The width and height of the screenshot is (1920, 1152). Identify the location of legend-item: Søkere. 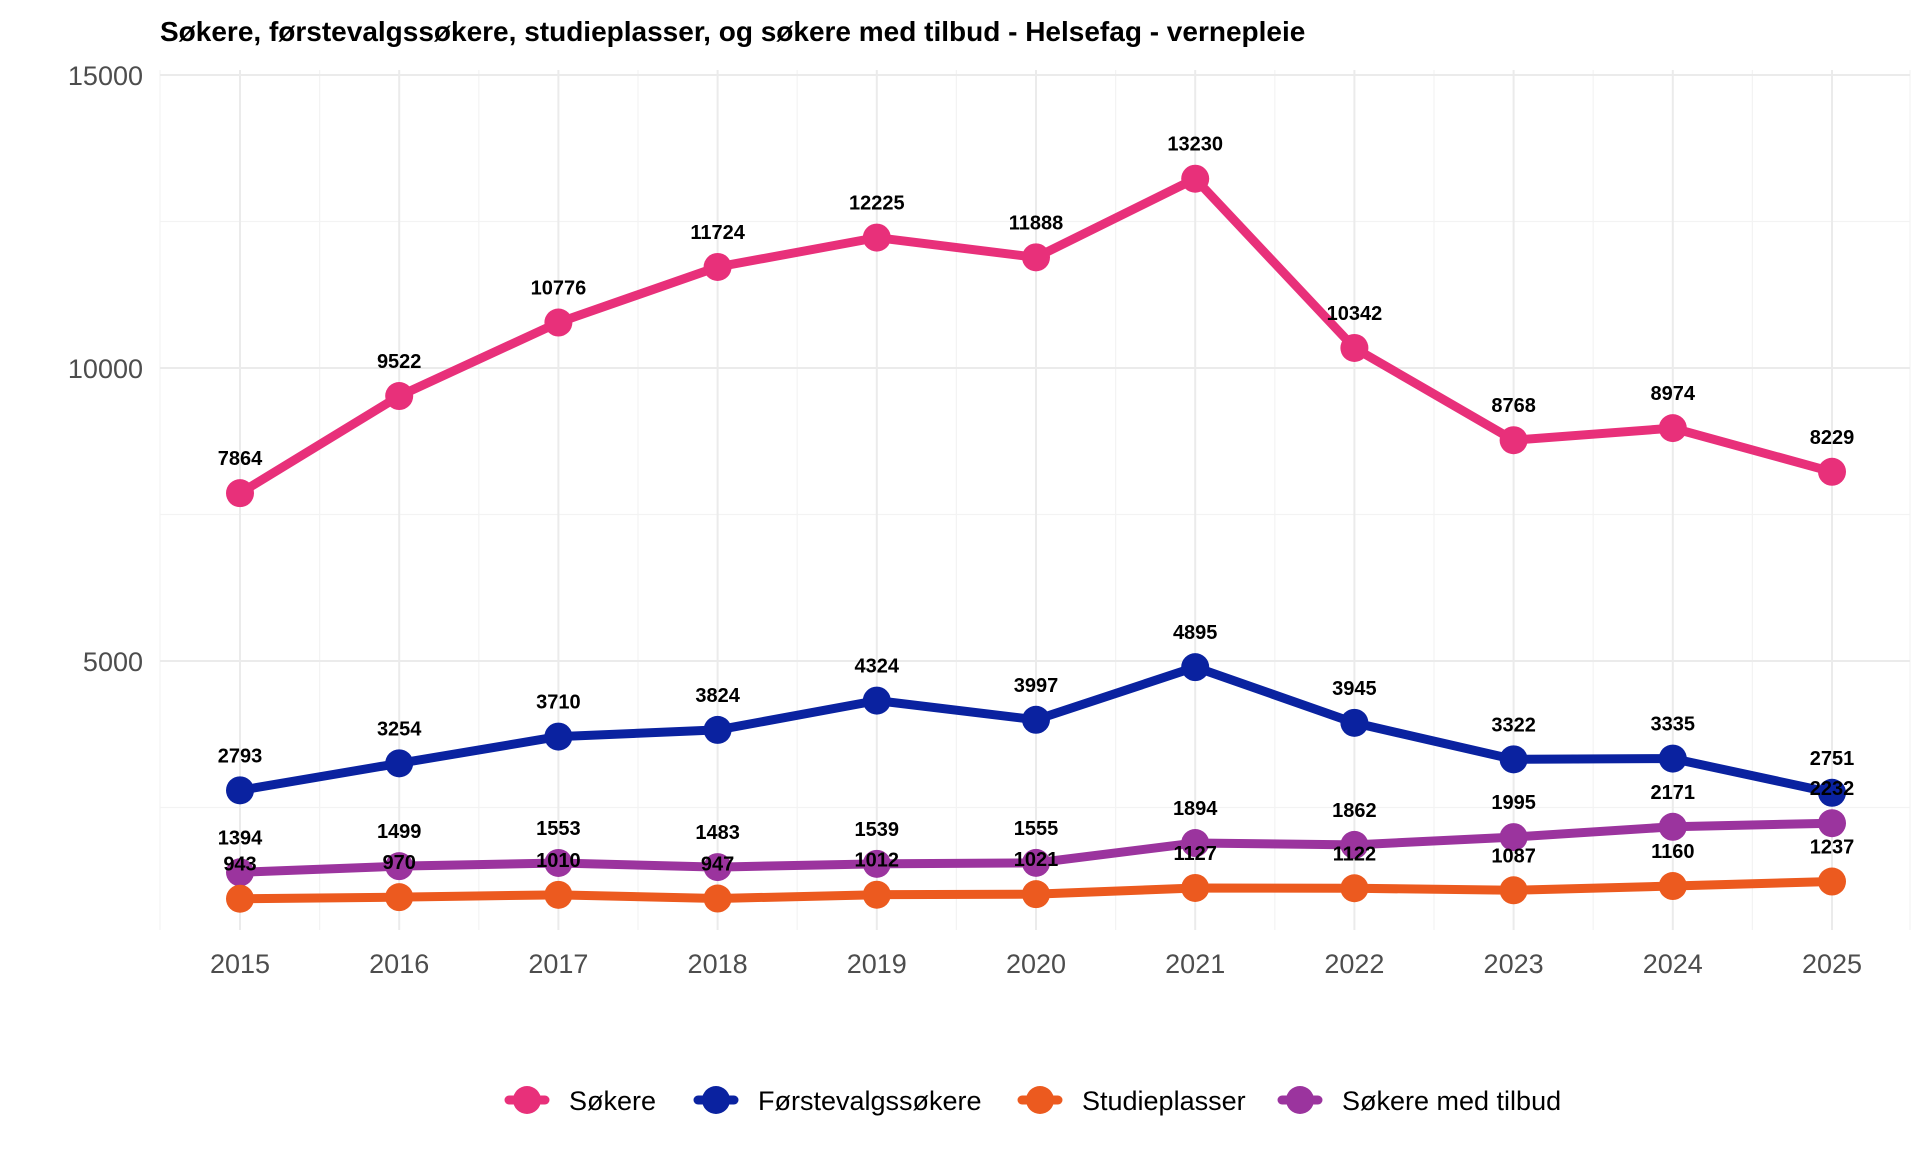
(580, 1101).